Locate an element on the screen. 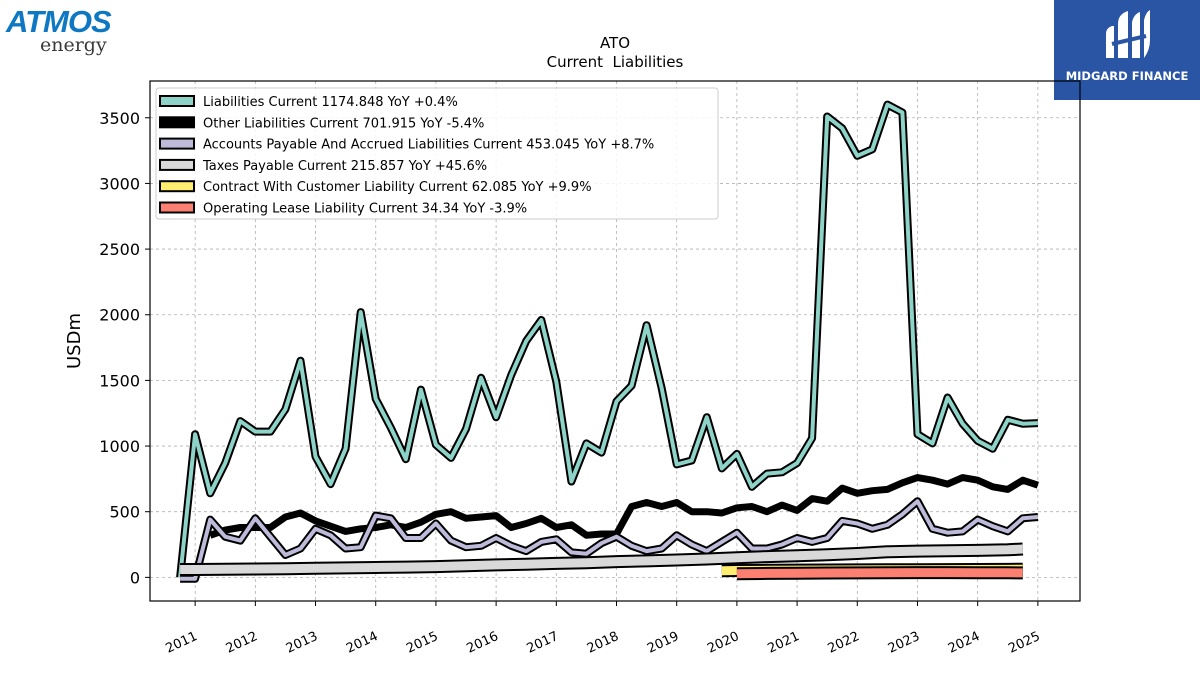  logo-energy-text: energy is located at coordinates (73, 45).